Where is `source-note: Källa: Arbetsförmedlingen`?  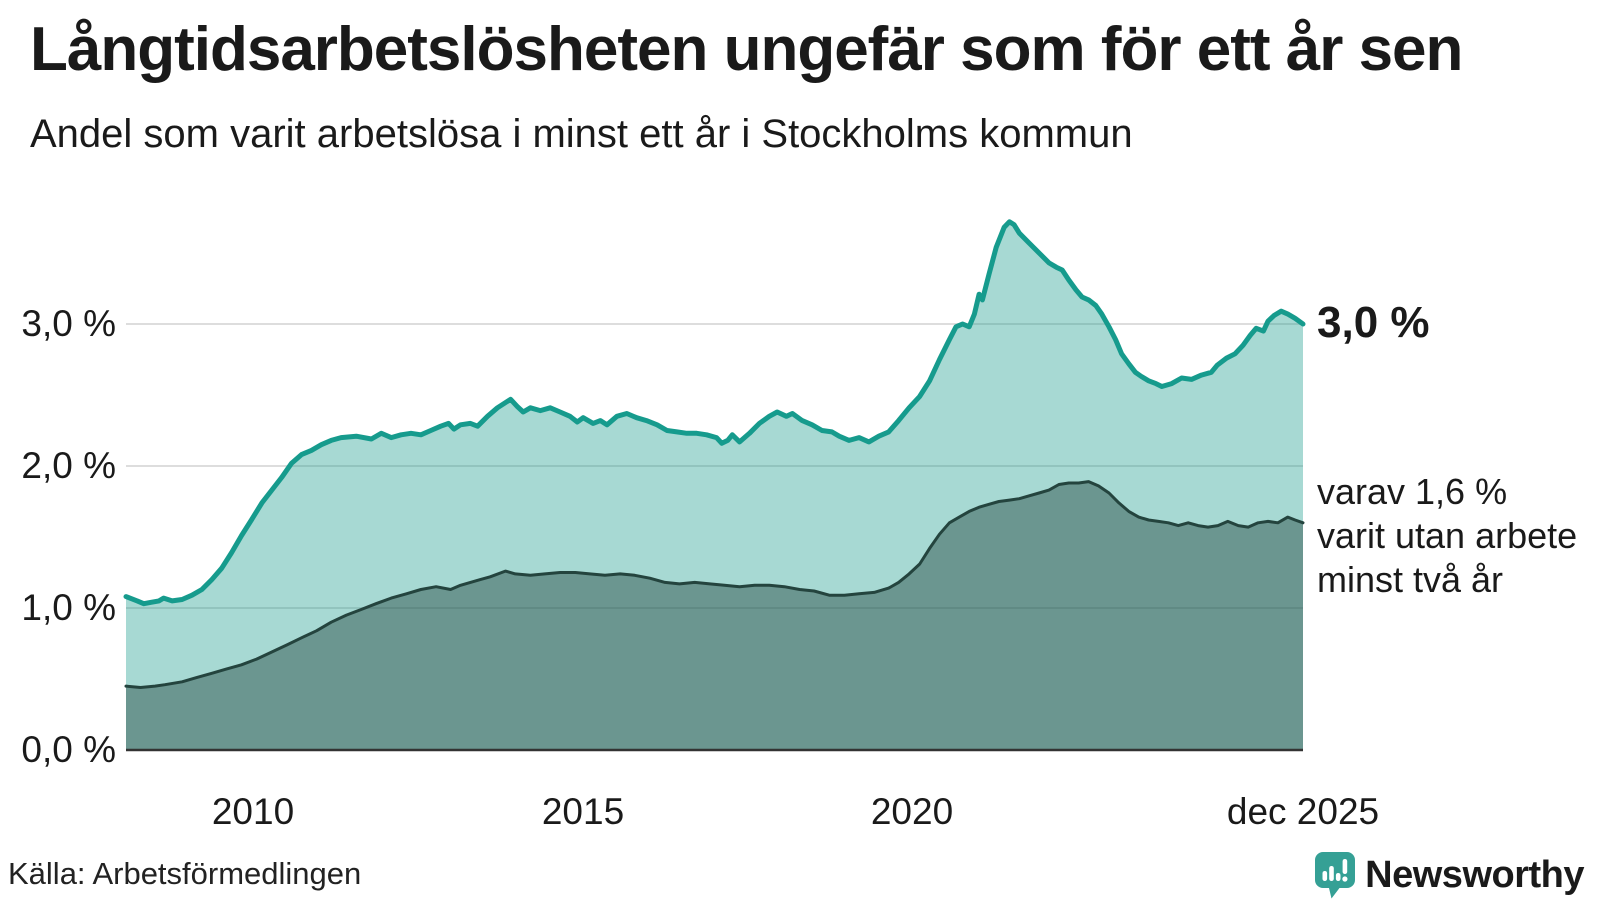 source-note: Källa: Arbetsförmedlingen is located at coordinates (185, 873).